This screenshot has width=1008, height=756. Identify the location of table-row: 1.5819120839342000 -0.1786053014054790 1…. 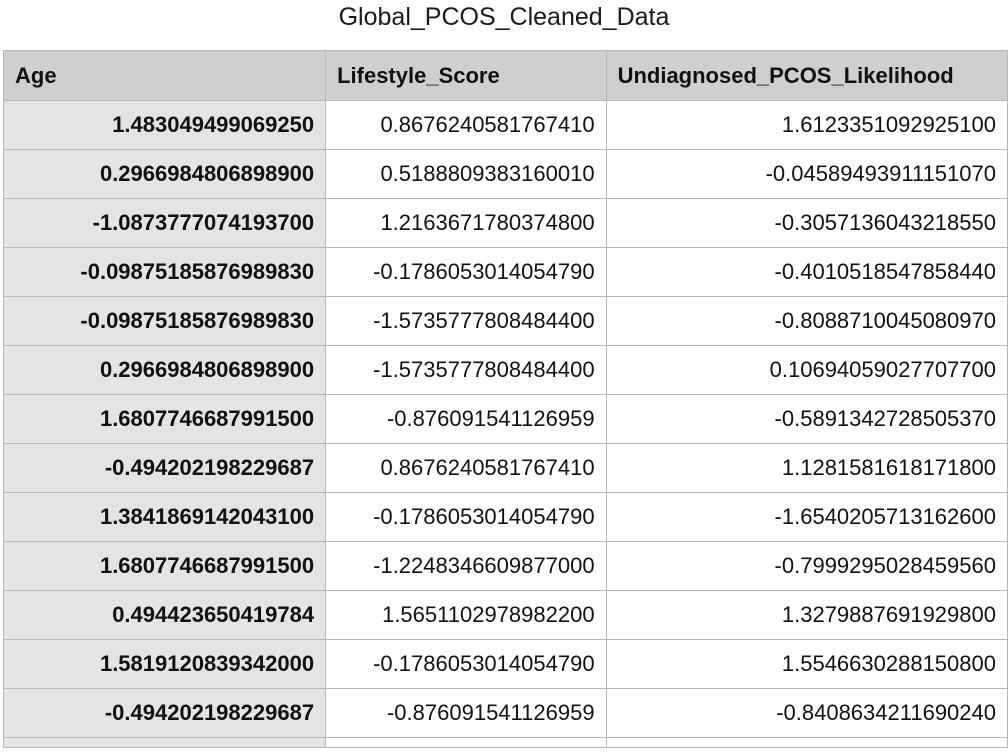
(505, 664).